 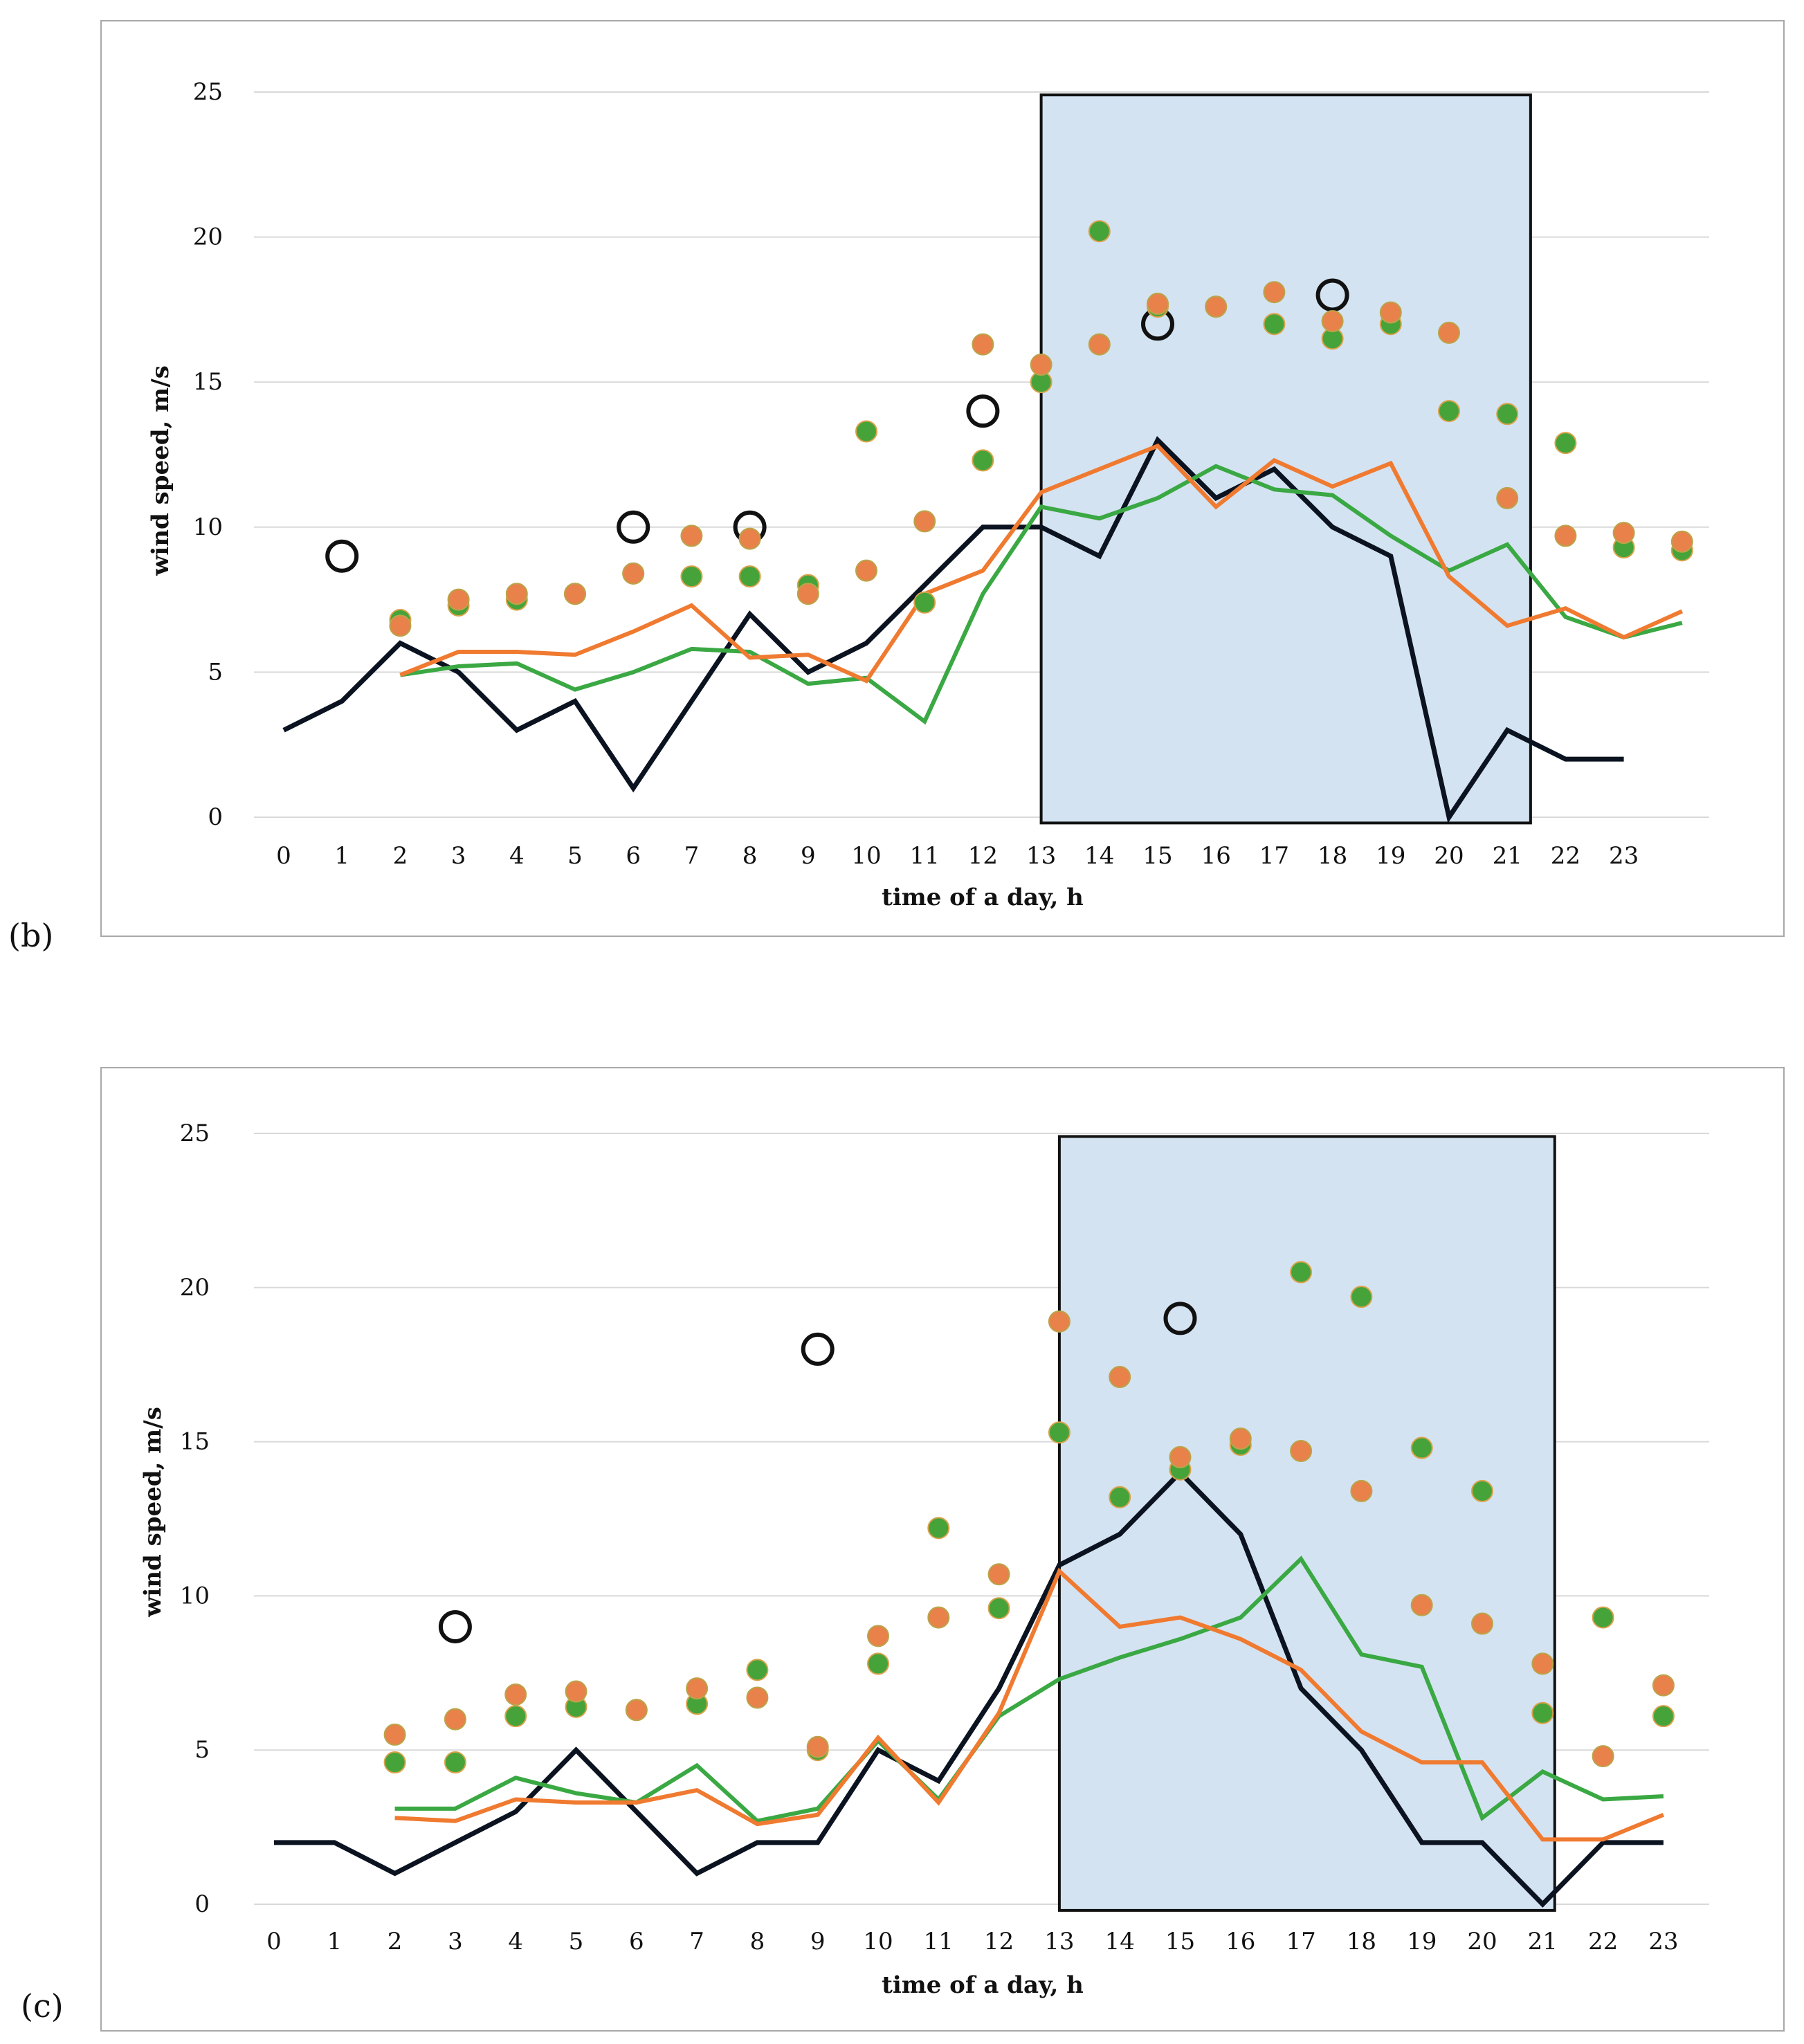 What do you see at coordinates (283, 856) in the screenshot?
I see `x-tick-label: 0` at bounding box center [283, 856].